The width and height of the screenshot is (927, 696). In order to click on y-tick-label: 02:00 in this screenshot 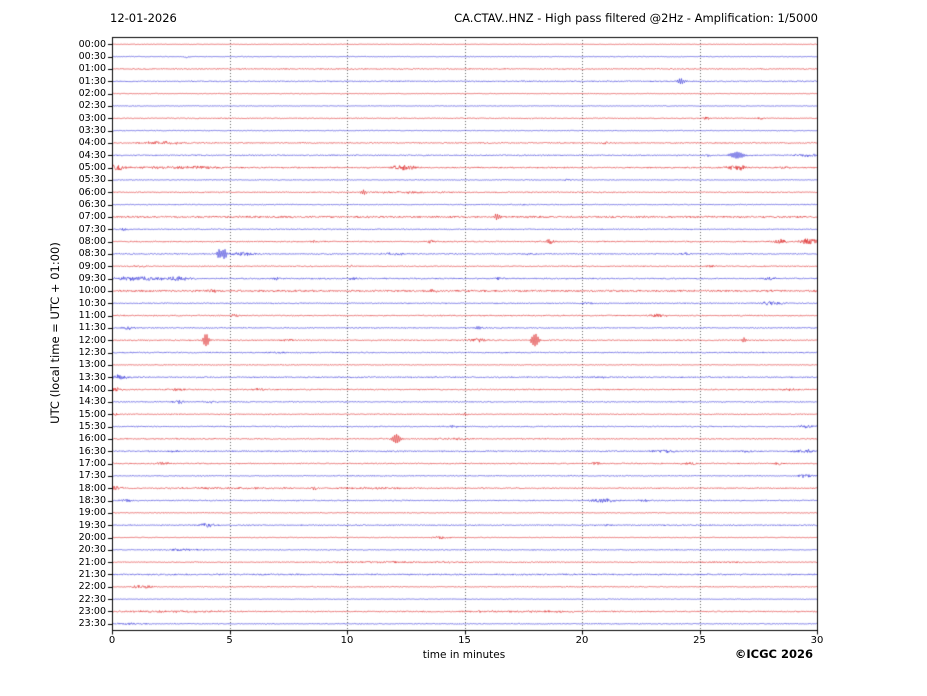, I will do `click(92, 94)`.